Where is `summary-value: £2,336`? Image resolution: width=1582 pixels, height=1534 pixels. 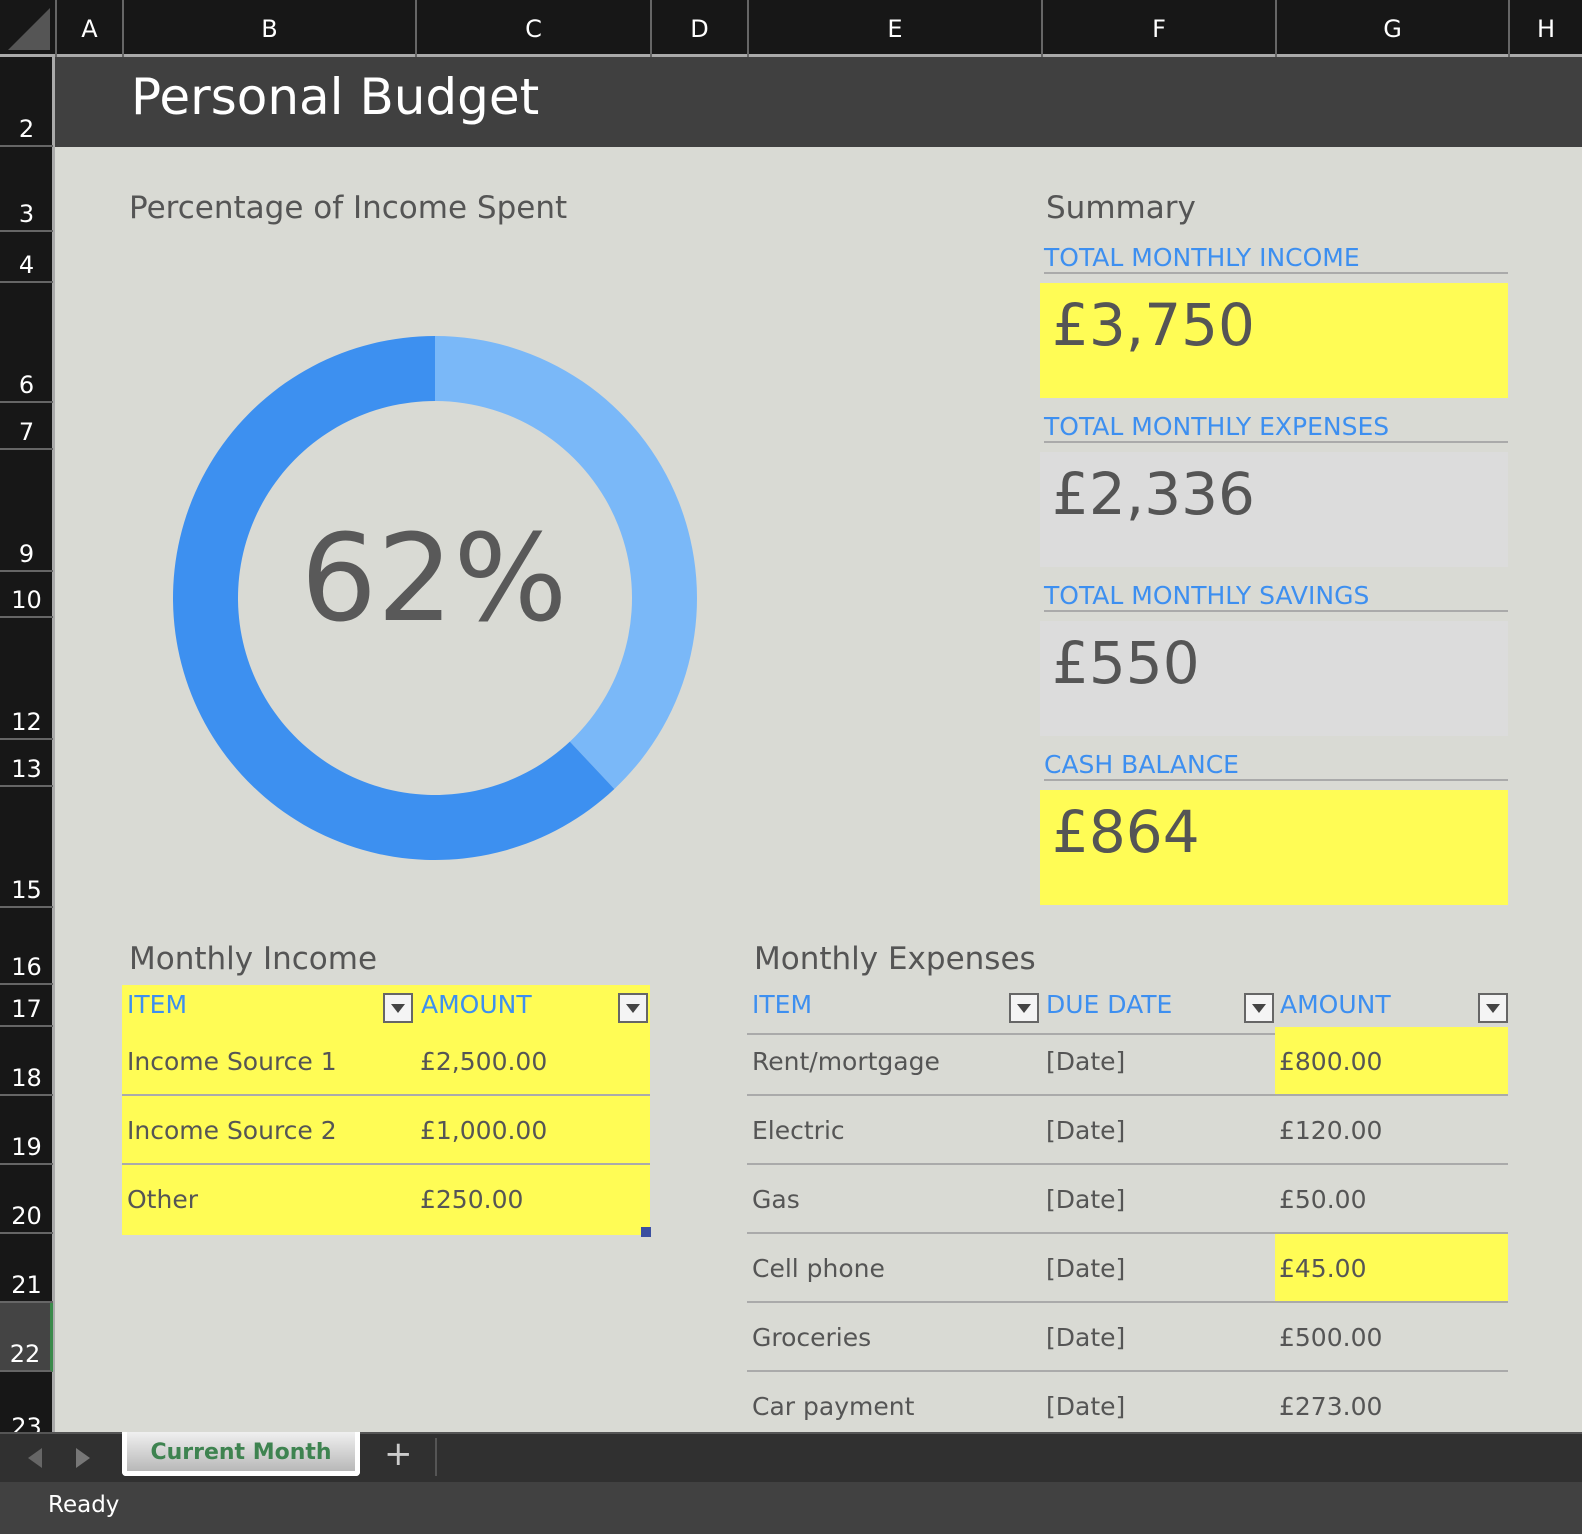
summary-value: £2,336 is located at coordinates (1274, 509).